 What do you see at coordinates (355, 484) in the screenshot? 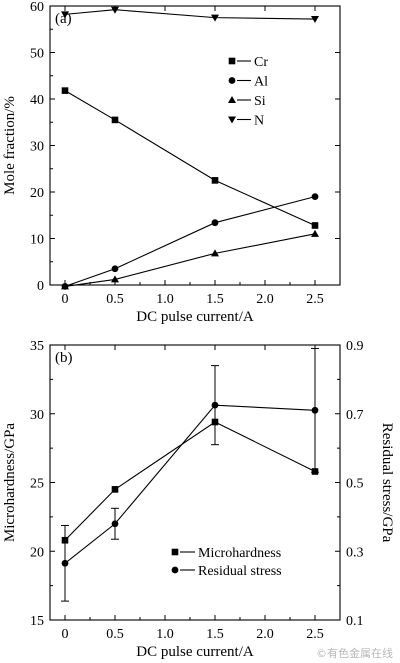
I see `y2-tick-label: 0.5` at bounding box center [355, 484].